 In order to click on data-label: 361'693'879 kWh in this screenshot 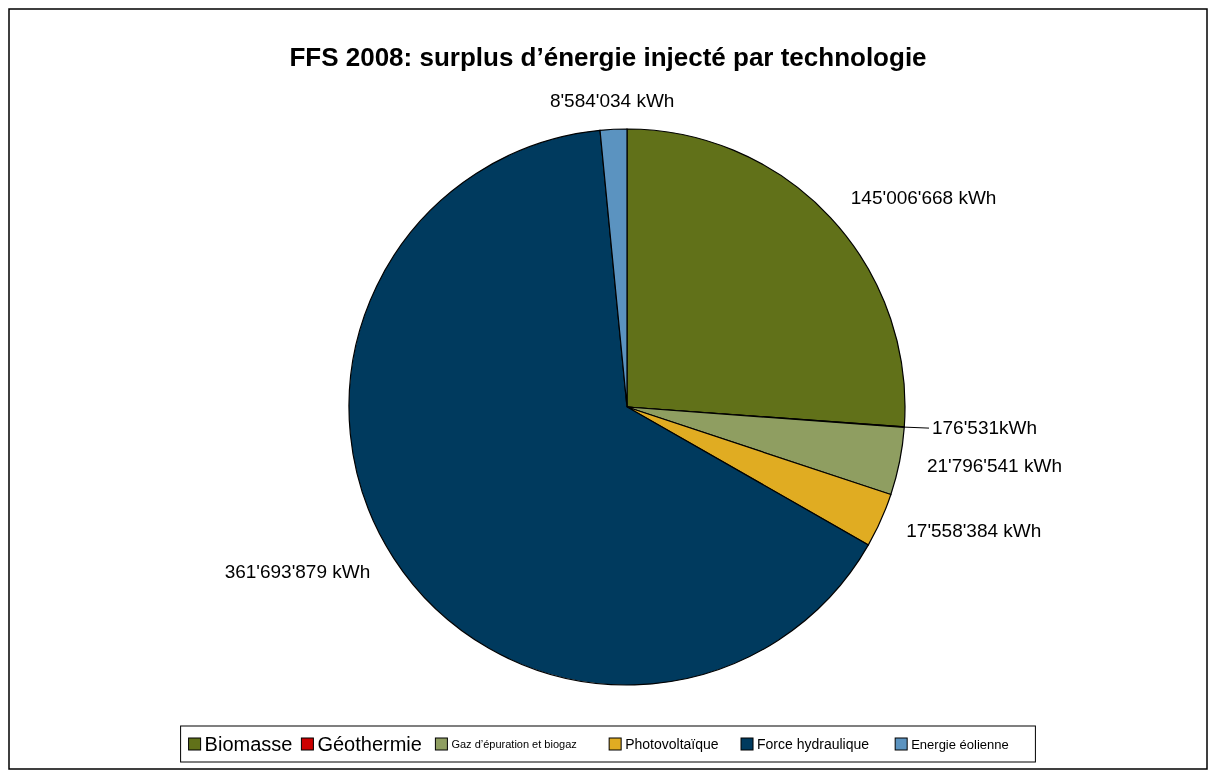, I will do `click(297, 572)`.